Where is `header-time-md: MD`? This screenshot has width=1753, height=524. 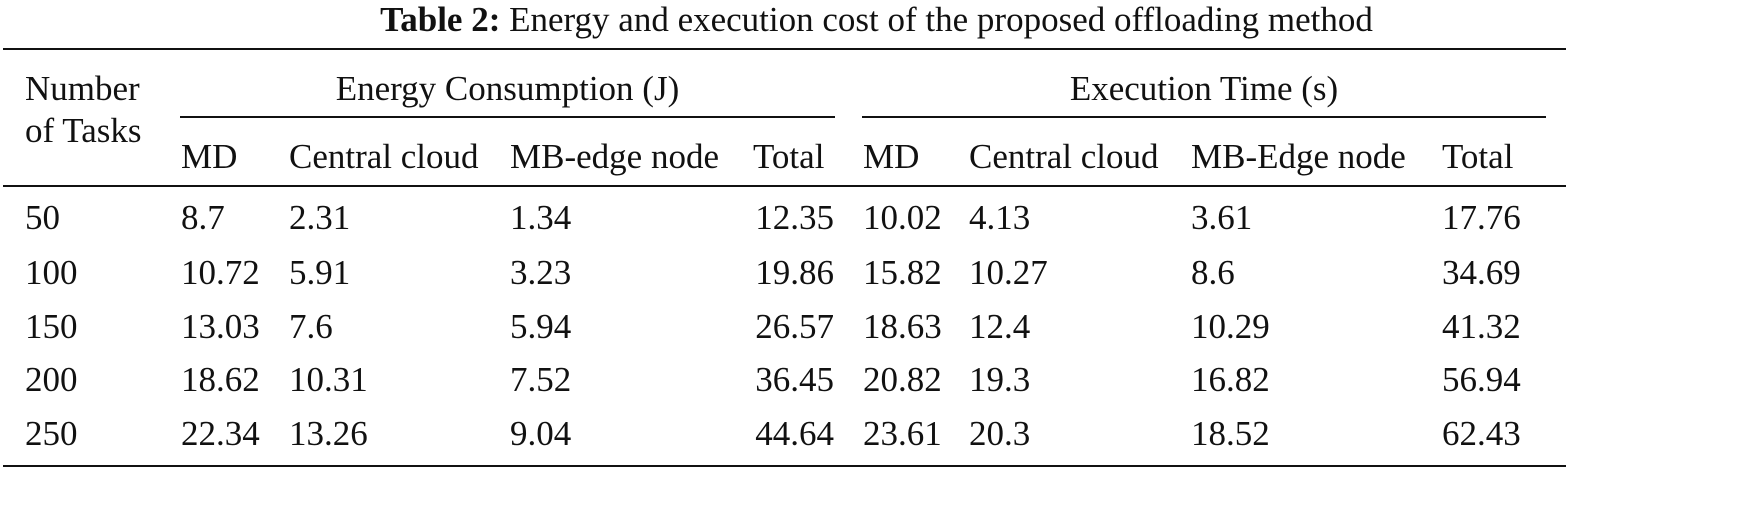
header-time-md: MD is located at coordinates (891, 156).